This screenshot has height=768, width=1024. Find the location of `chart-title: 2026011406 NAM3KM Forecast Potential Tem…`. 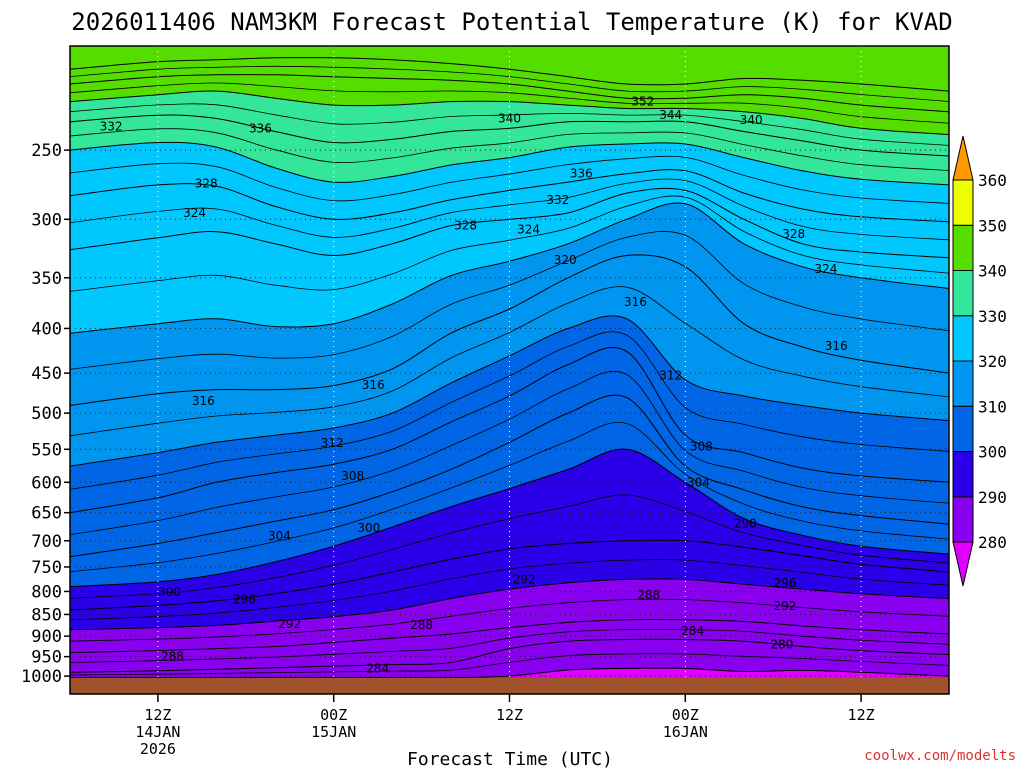

chart-title: 2026011406 NAM3KM Forecast Potential Tem… is located at coordinates (511, 22).